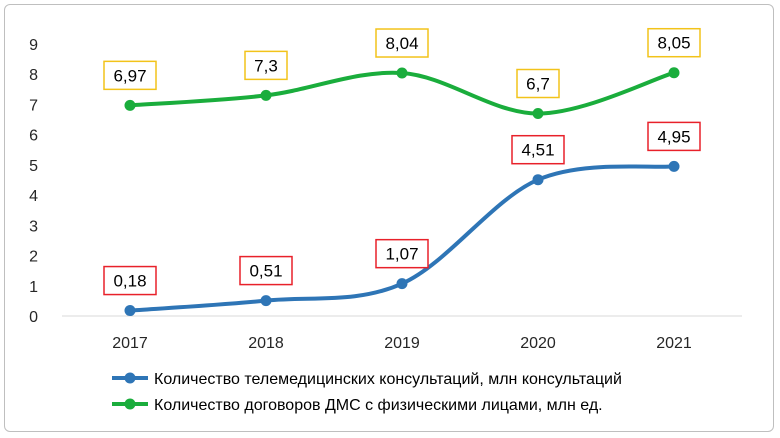 Image resolution: width=780 pixels, height=438 pixels. Describe the element at coordinates (33, 226) in the screenshot. I see `y-tick-label: 3` at that location.